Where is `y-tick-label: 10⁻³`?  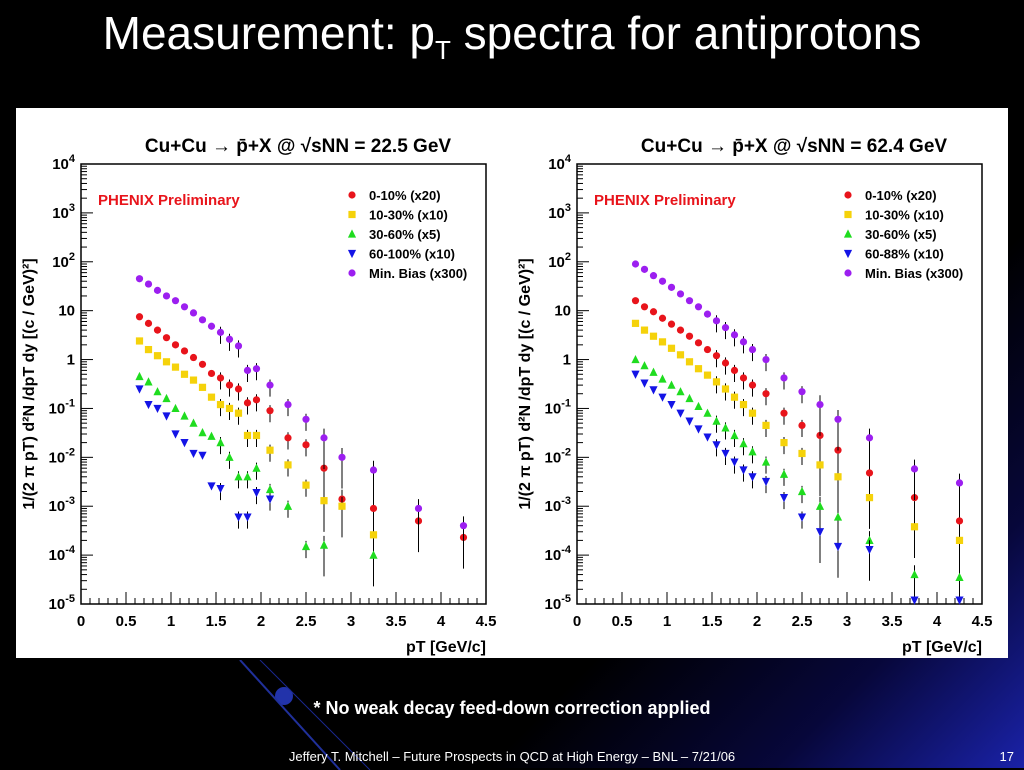
y-tick-label: 10⁻³ is located at coordinates (62, 505).